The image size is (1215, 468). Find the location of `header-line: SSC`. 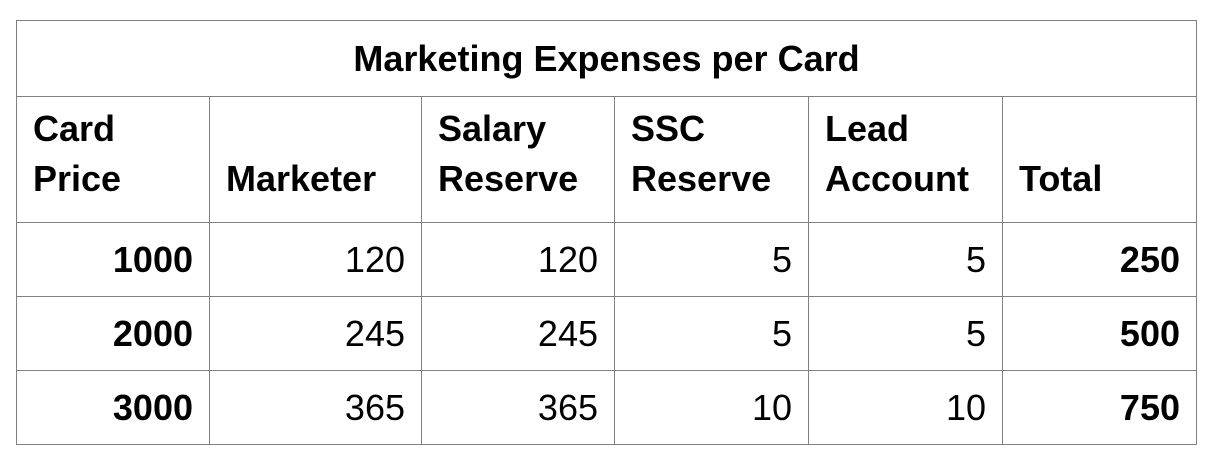

header-line: SSC is located at coordinates (668, 128).